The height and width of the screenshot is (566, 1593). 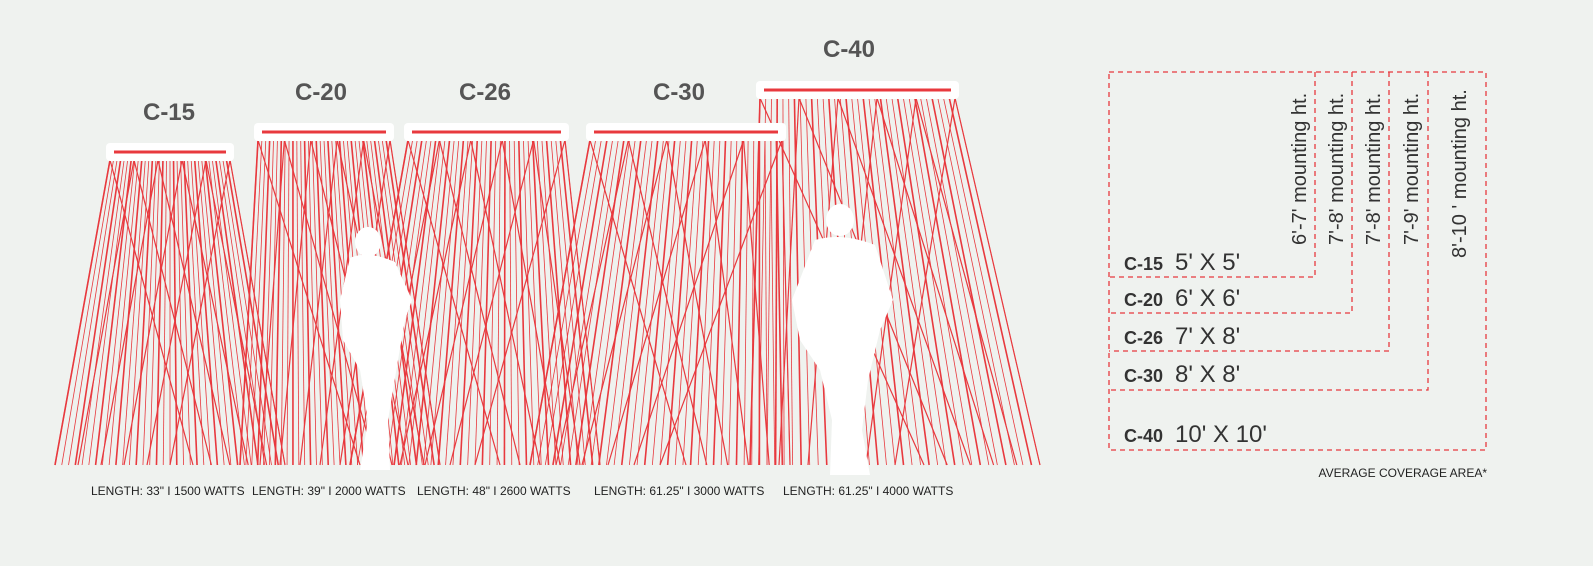 I want to click on coverage-note: AVERAGE COVERAGE AREA*, so click(x=1403, y=473).